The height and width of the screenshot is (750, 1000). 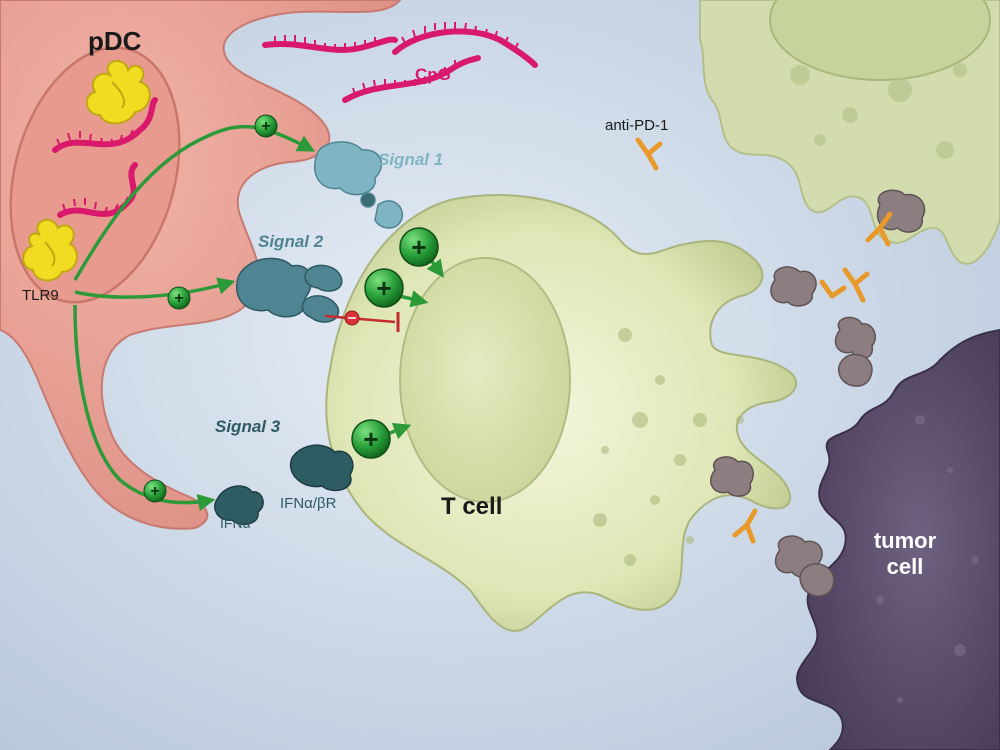 What do you see at coordinates (50, 250) in the screenshot?
I see `tlr9-receptor-bottom` at bounding box center [50, 250].